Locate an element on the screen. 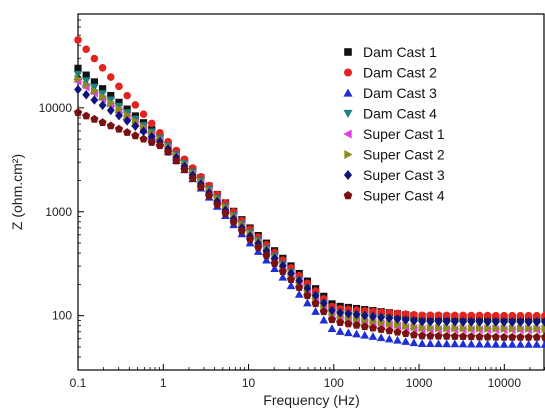 The width and height of the screenshot is (545, 411). legend-label: Super Cast 1 is located at coordinates (404, 134).